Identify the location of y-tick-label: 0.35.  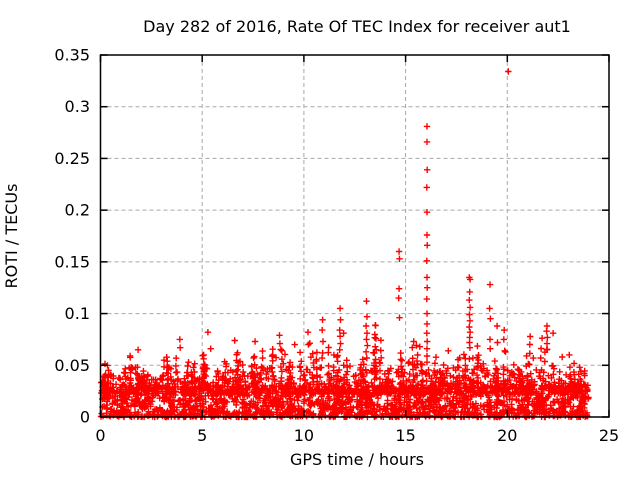
(72, 55).